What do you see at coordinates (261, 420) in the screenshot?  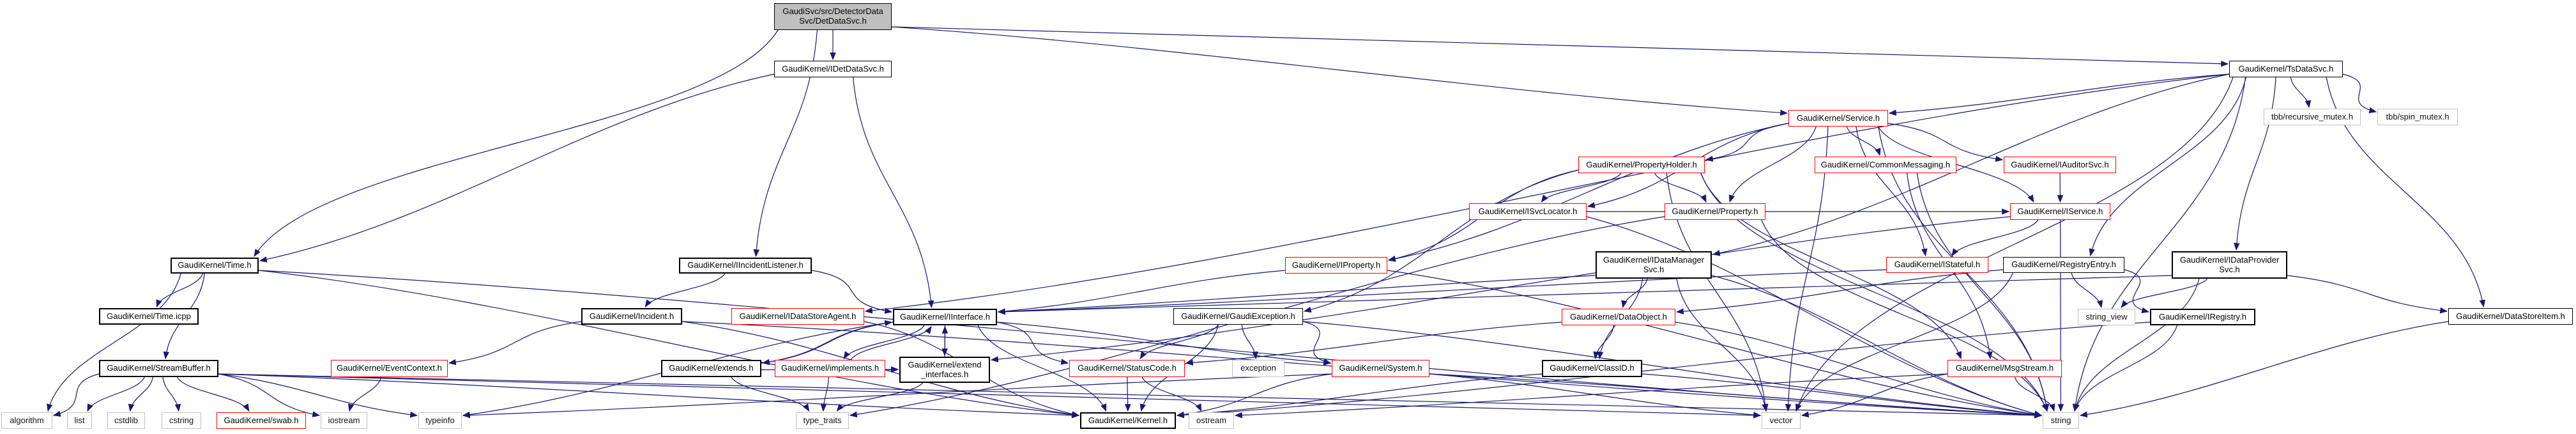 I see `graph-node-swab: GaudiKernel/swab.h` at bounding box center [261, 420].